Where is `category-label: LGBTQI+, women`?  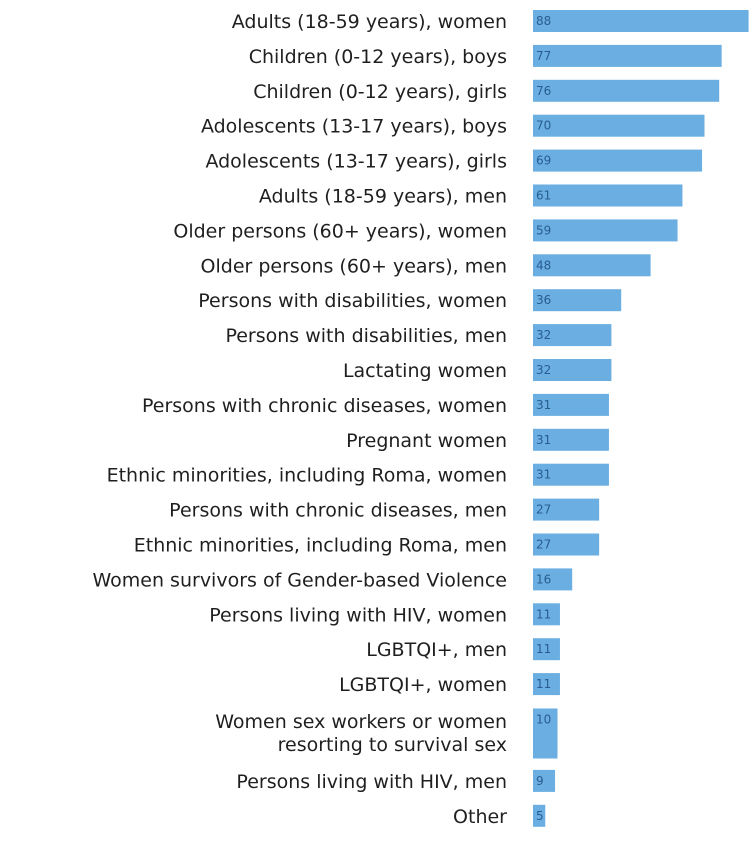 category-label: LGBTQI+, women is located at coordinates (423, 685).